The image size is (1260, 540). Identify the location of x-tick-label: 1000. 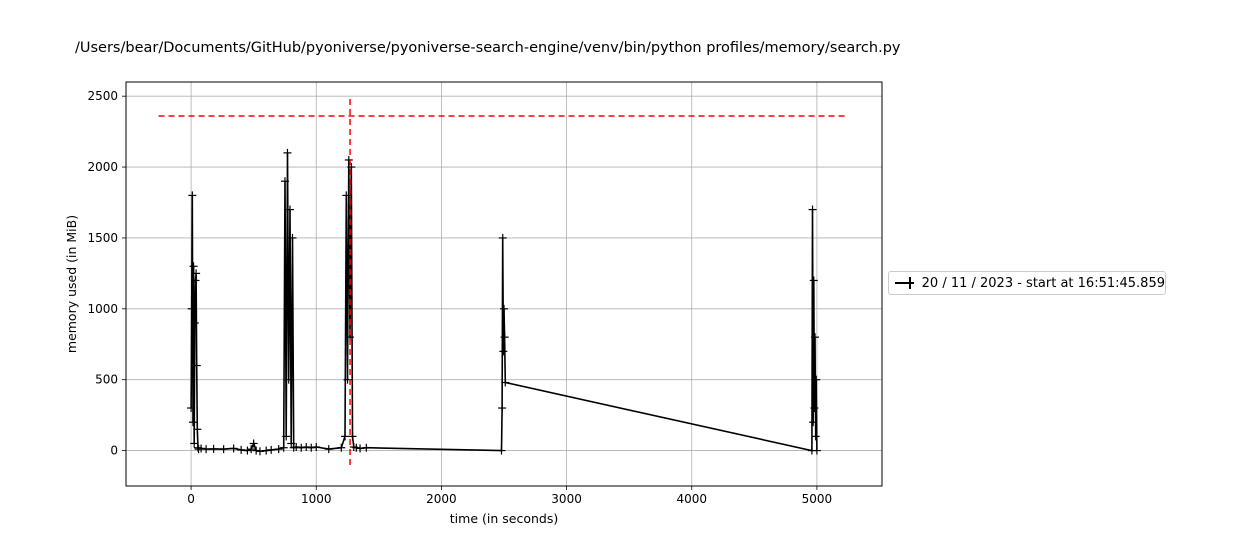
(316, 499).